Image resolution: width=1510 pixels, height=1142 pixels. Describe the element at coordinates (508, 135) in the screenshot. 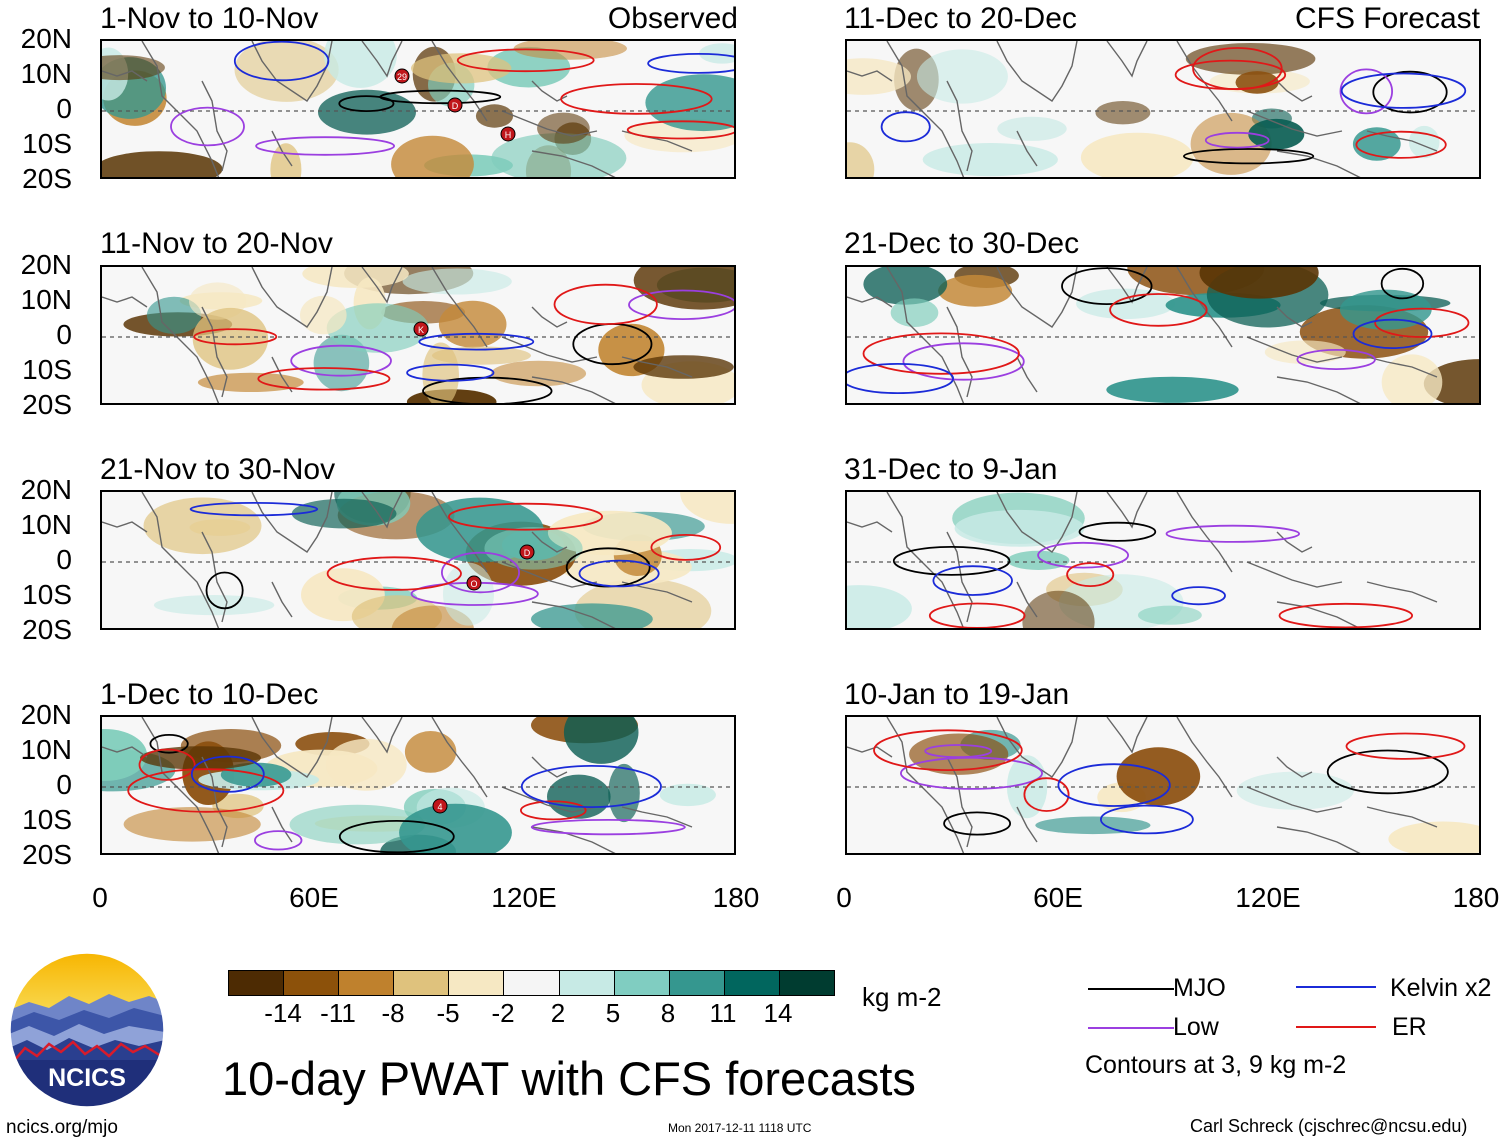

I see `storm-label: H` at that location.